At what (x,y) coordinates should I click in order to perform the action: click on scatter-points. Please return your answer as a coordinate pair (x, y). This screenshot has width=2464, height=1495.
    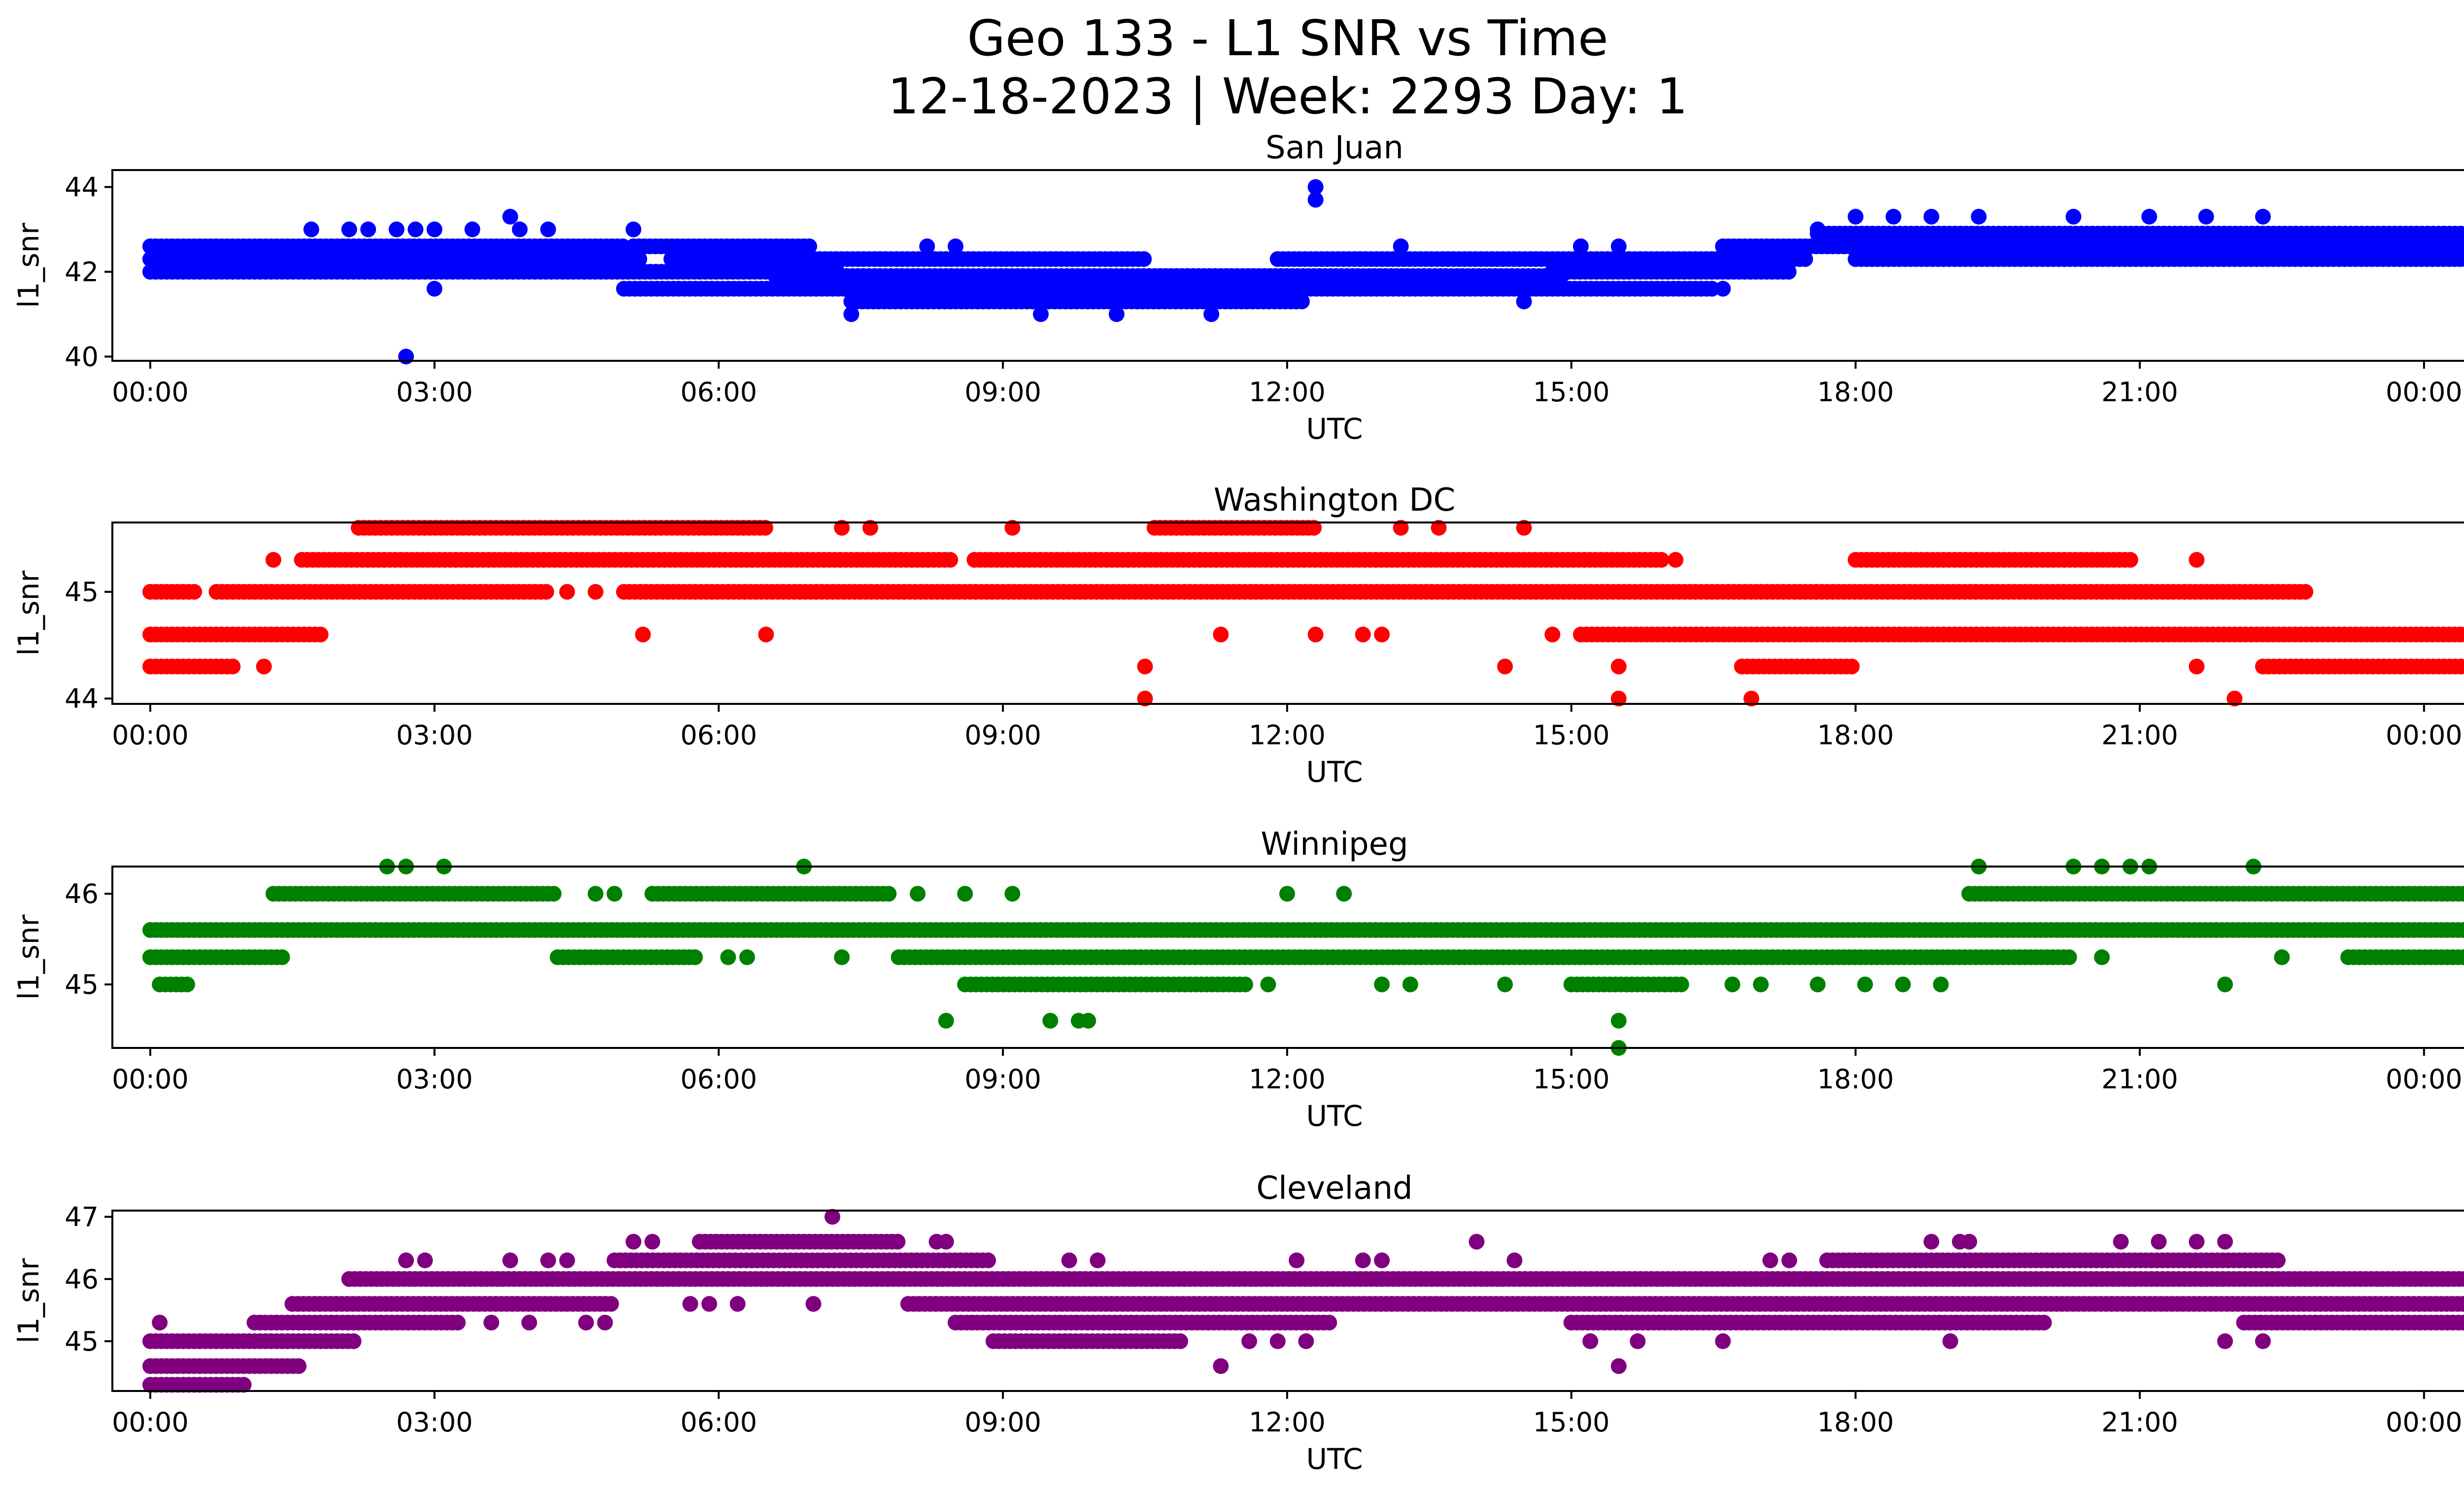
    Looking at the image, I should click on (1303, 957).